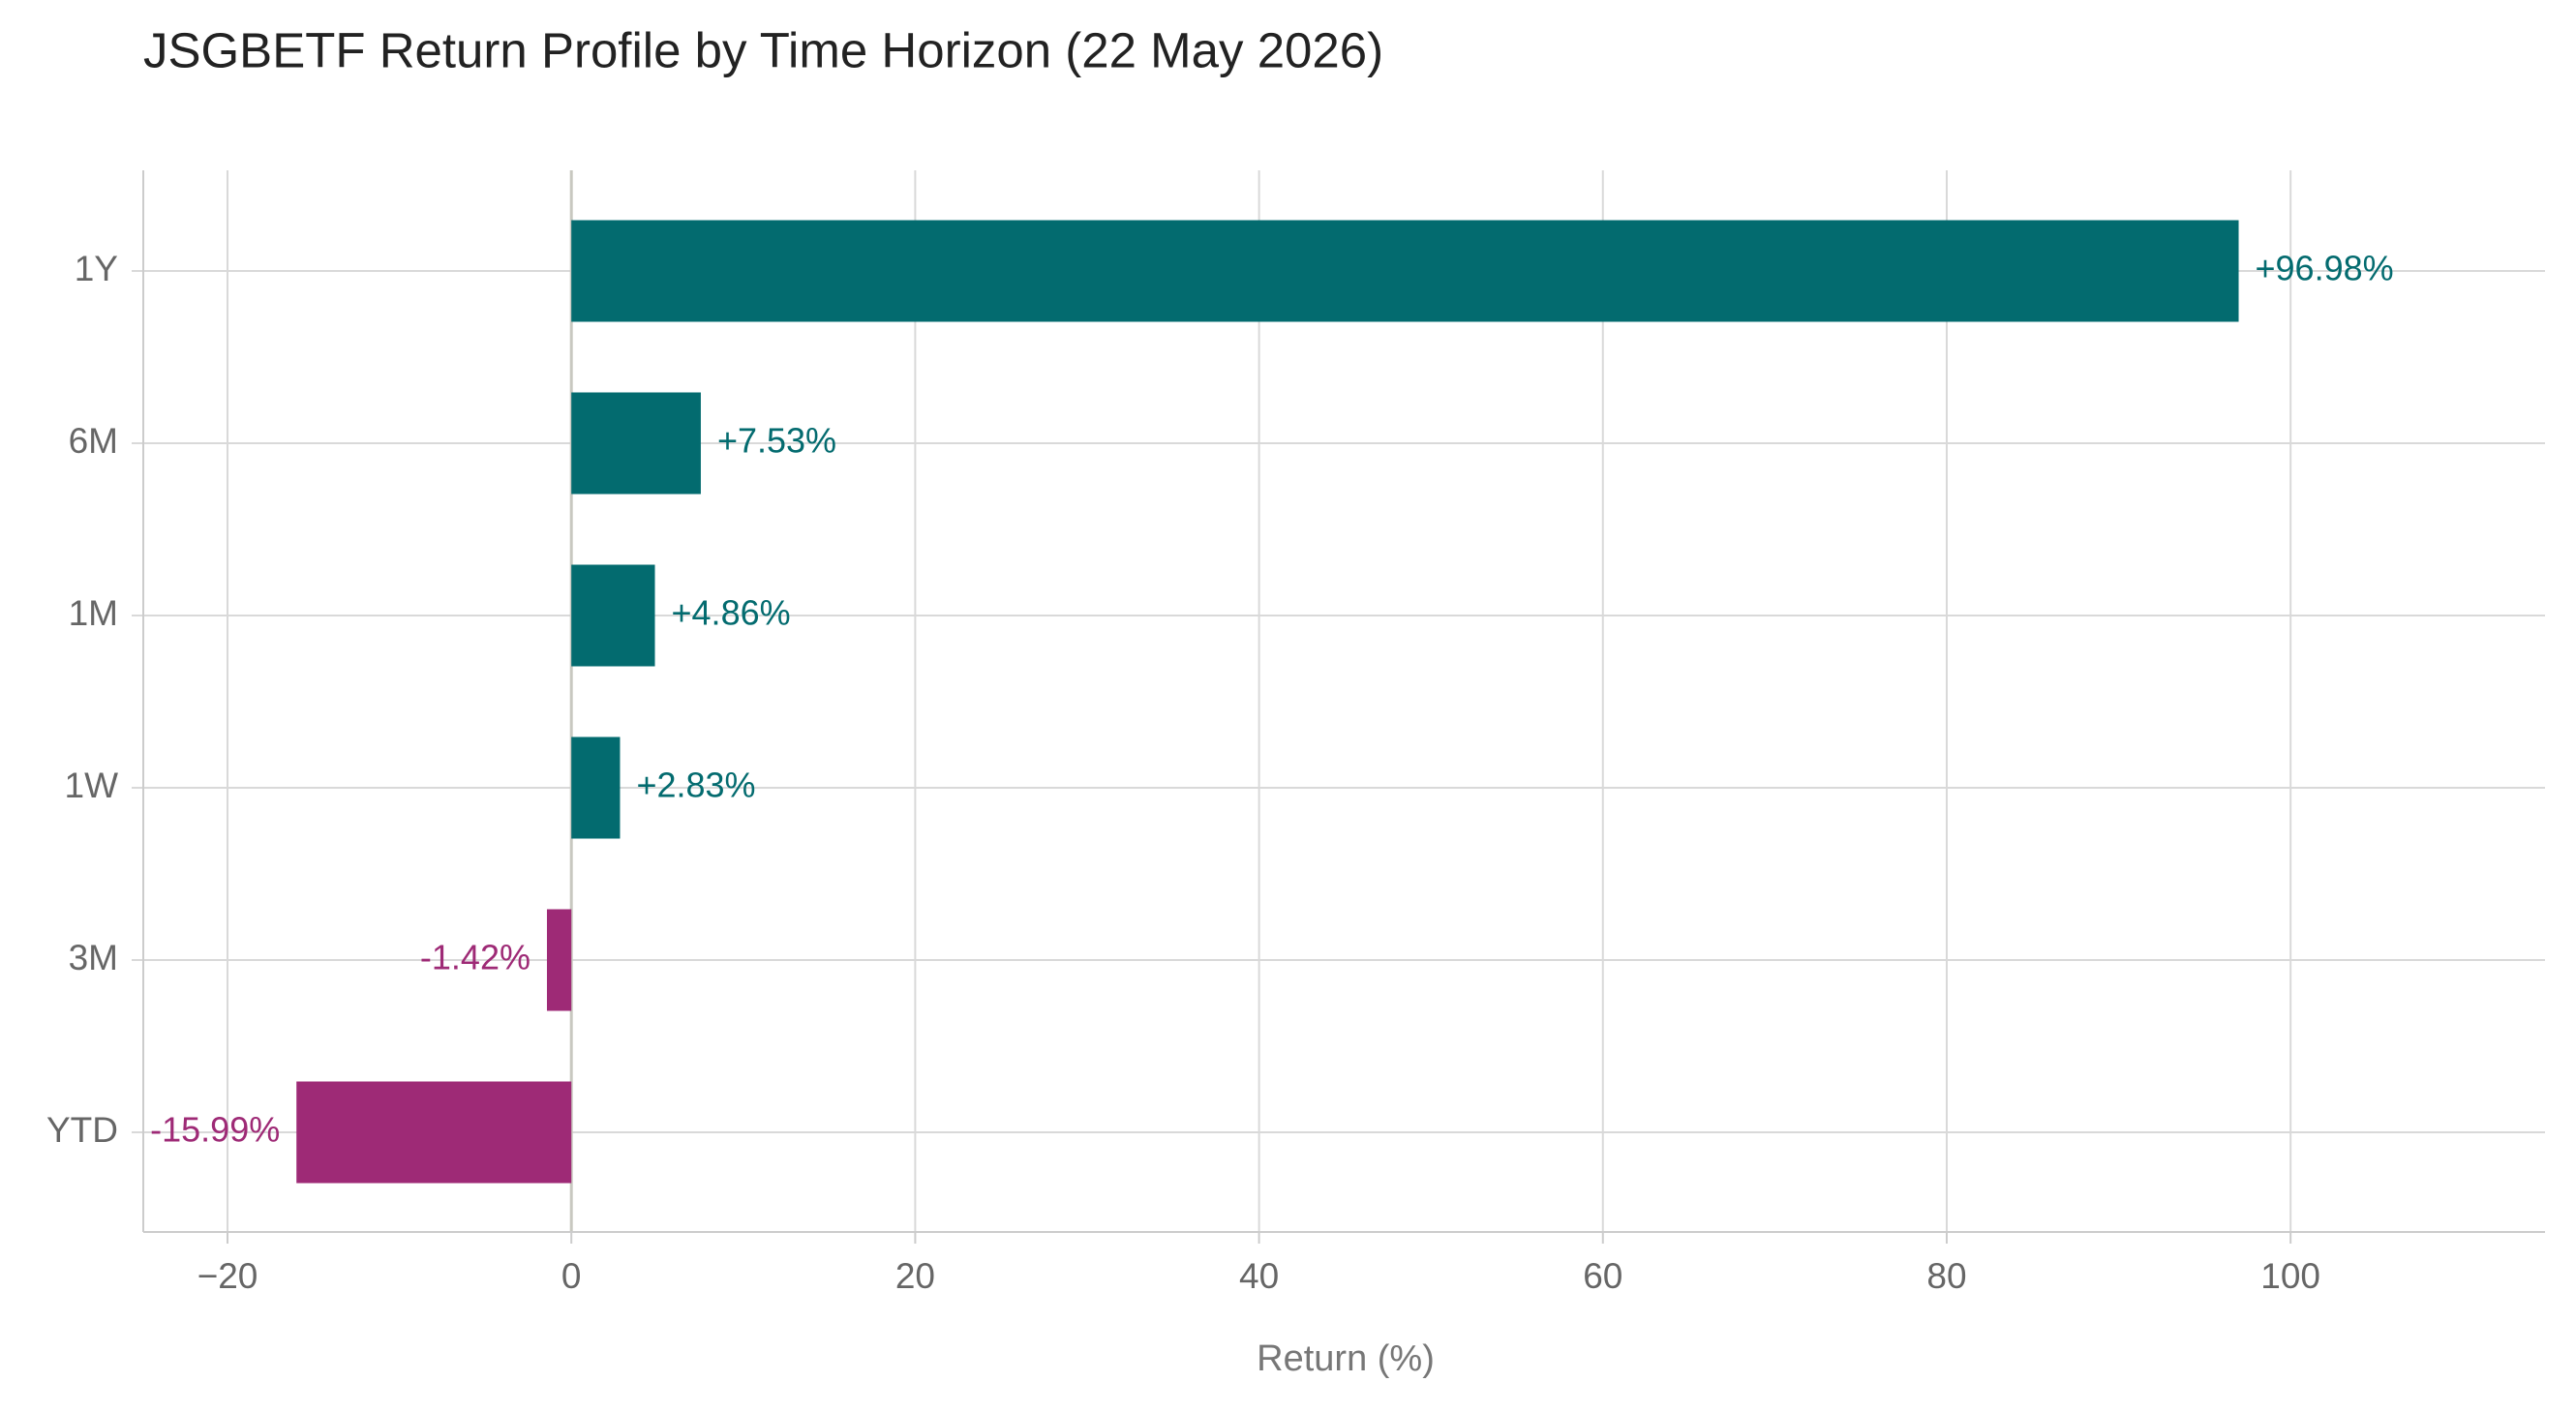 Image resolution: width=2576 pixels, height=1412 pixels. I want to click on y-tick-label: 1W, so click(92, 785).